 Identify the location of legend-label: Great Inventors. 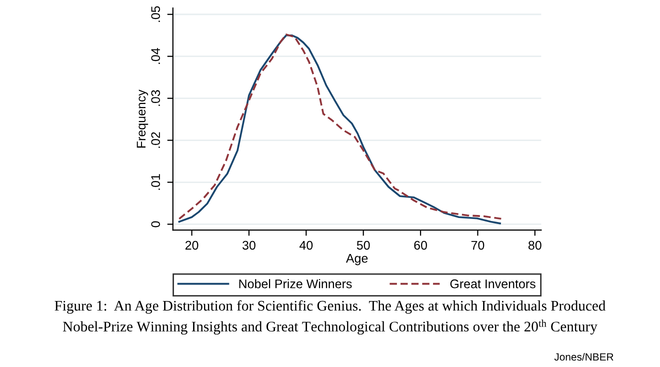
(493, 283).